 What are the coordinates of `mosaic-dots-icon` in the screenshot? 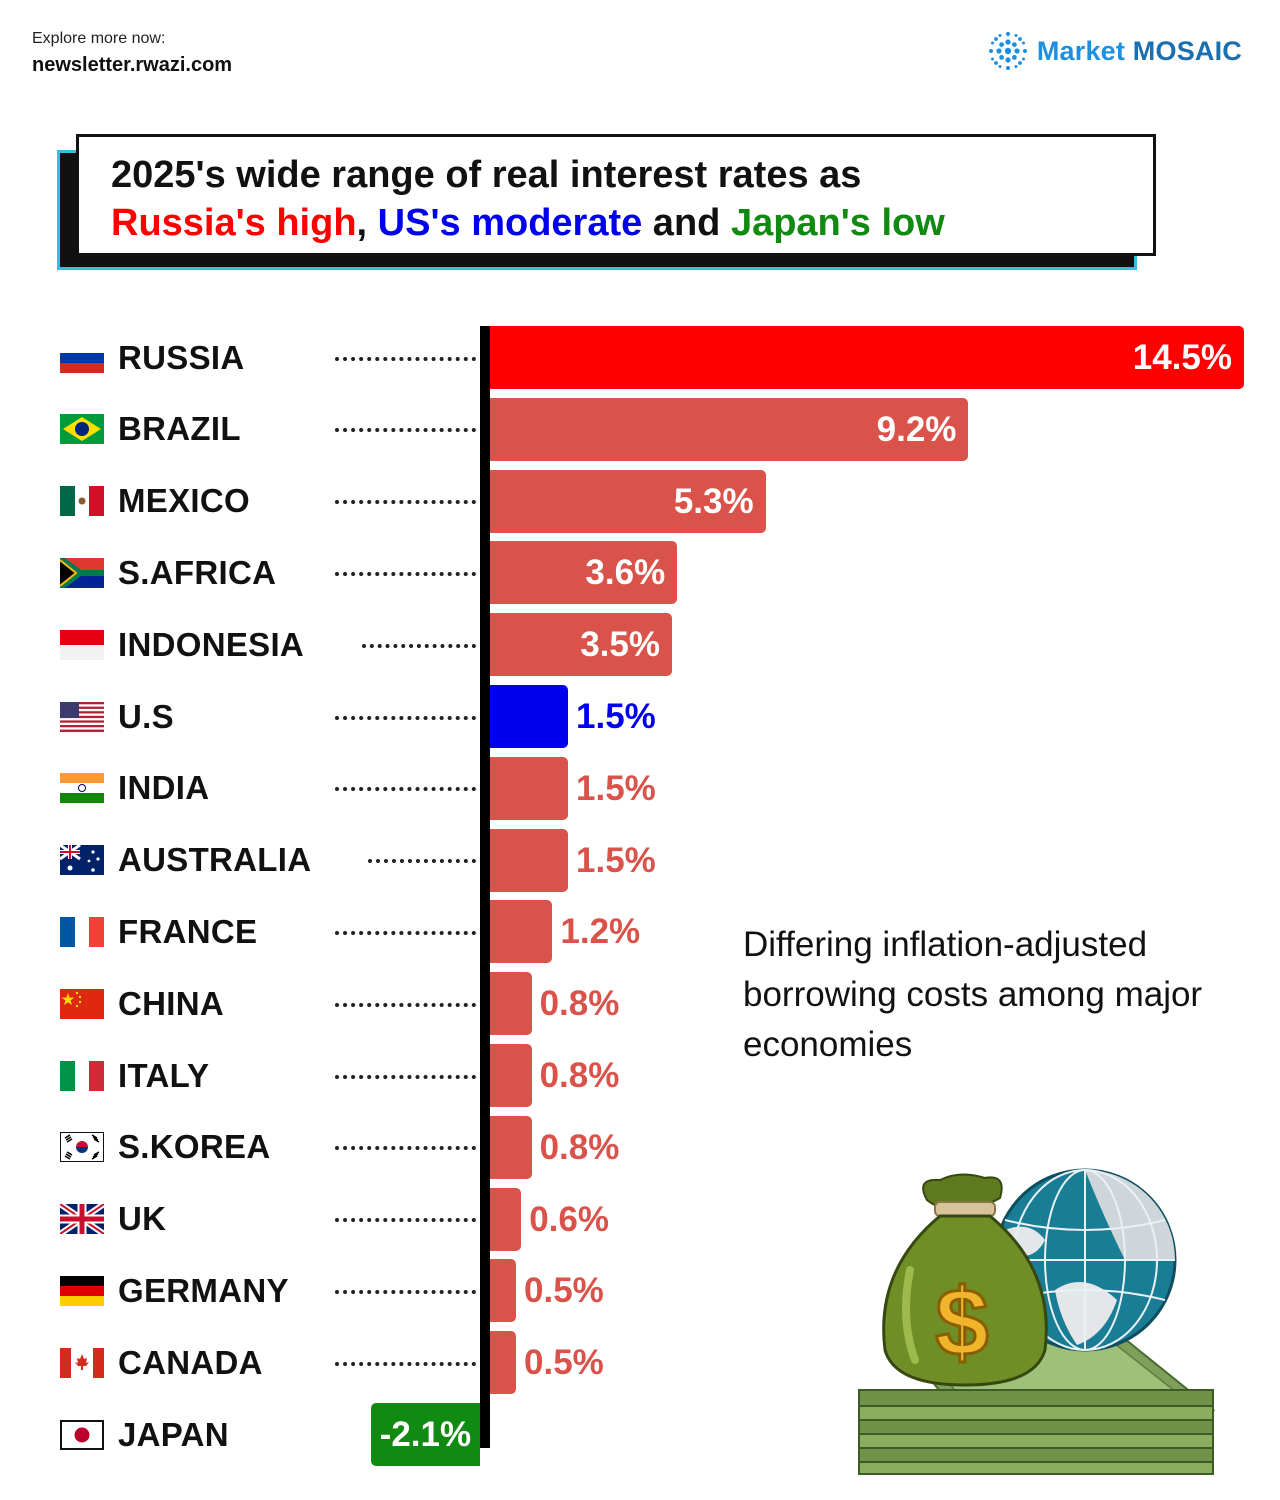 It's located at (1007, 51).